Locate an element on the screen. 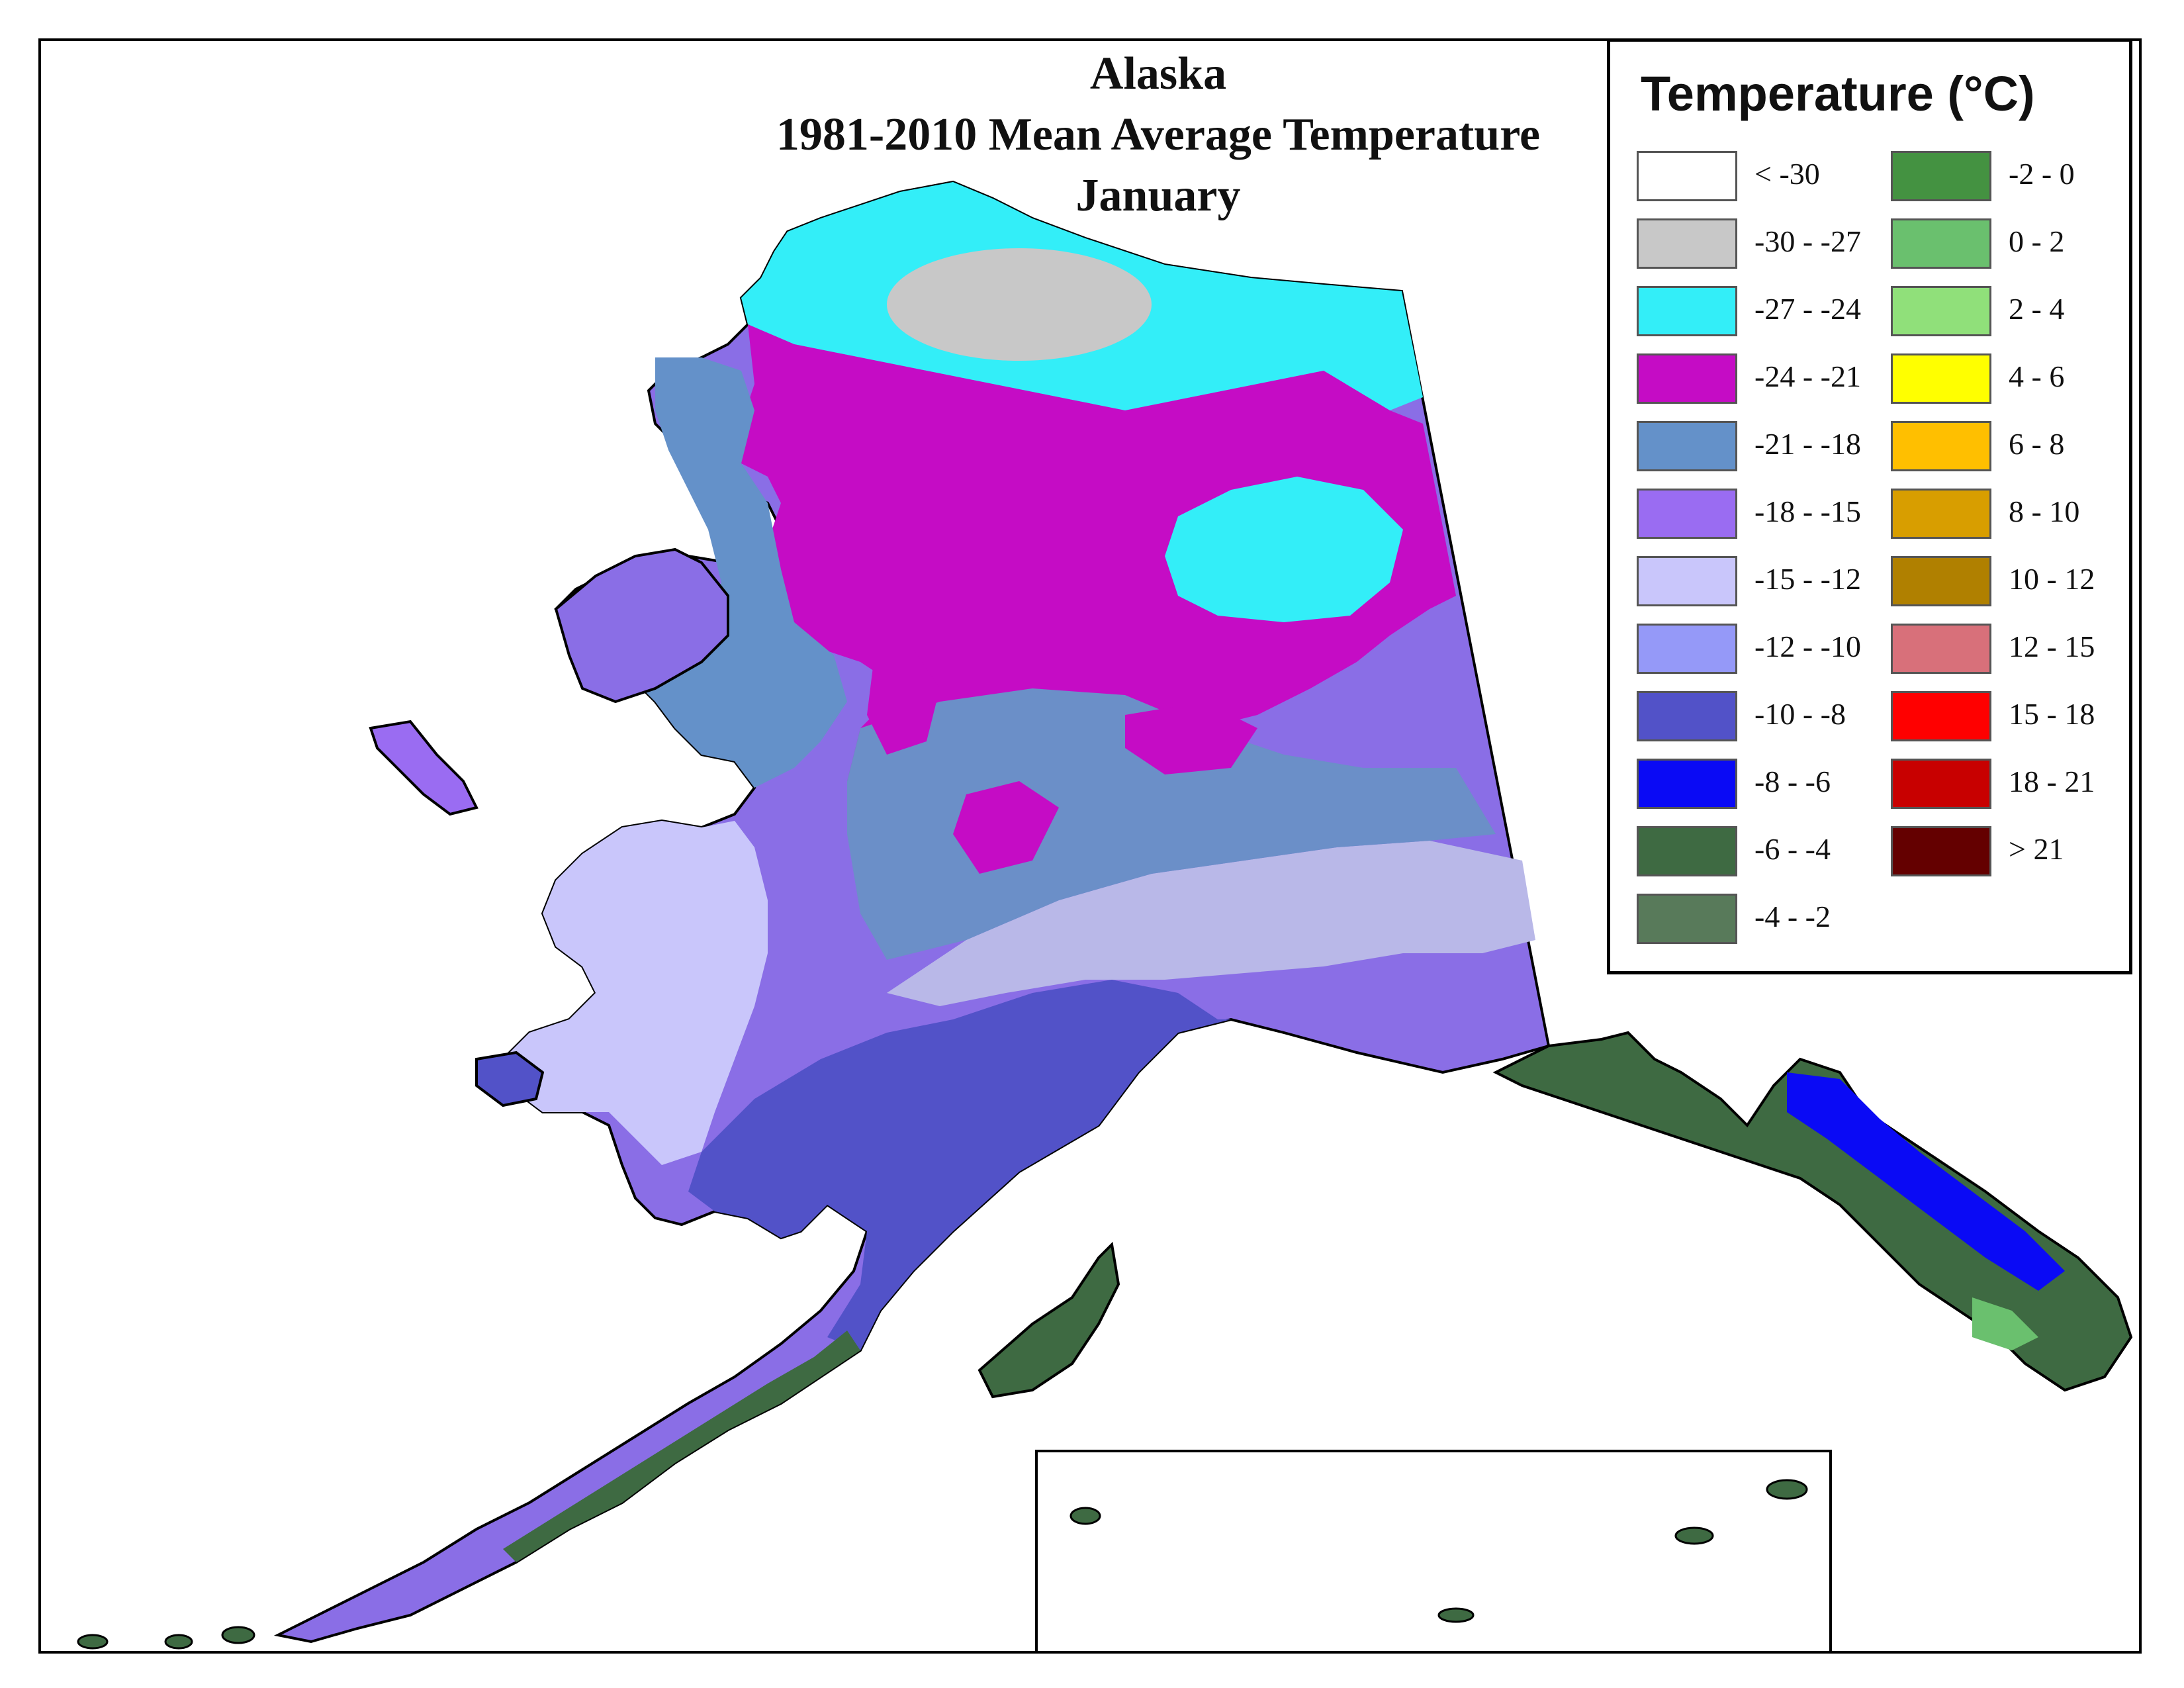  delta-lavender is located at coordinates (635, 993).